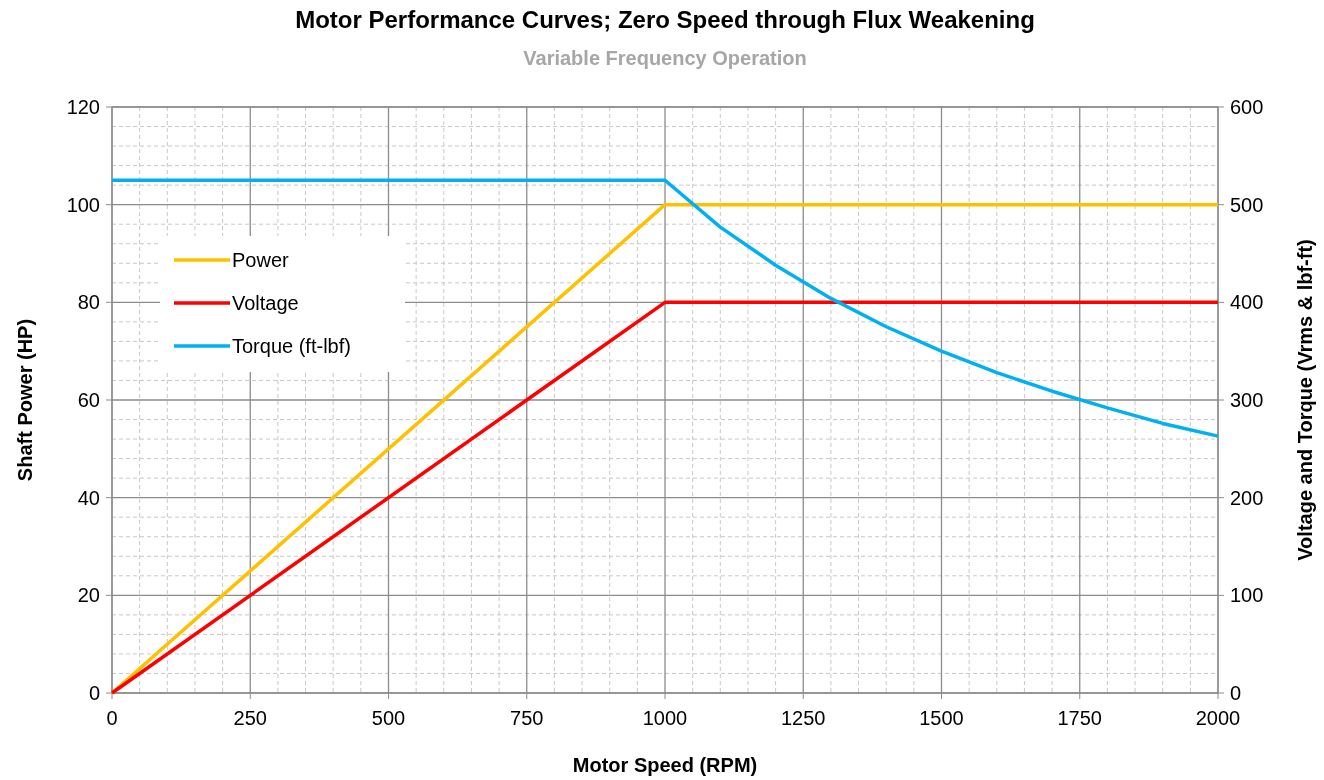  Describe the element at coordinates (665, 718) in the screenshot. I see `x-tick-label: 1000` at that location.